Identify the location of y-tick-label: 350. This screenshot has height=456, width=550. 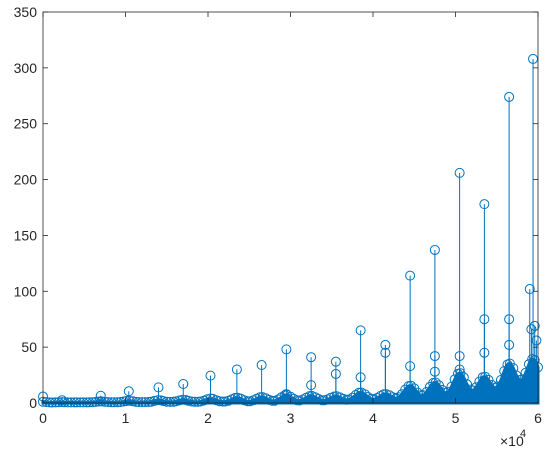
(26, 12).